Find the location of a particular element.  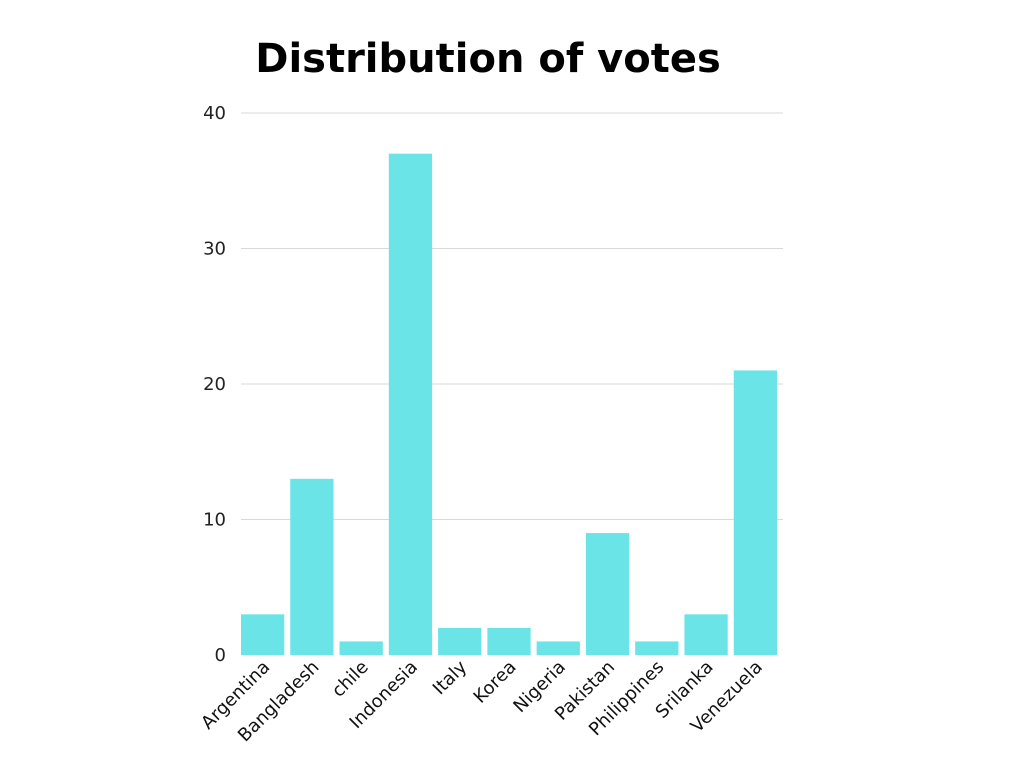

y-tick-label: 40 is located at coordinates (214, 113).